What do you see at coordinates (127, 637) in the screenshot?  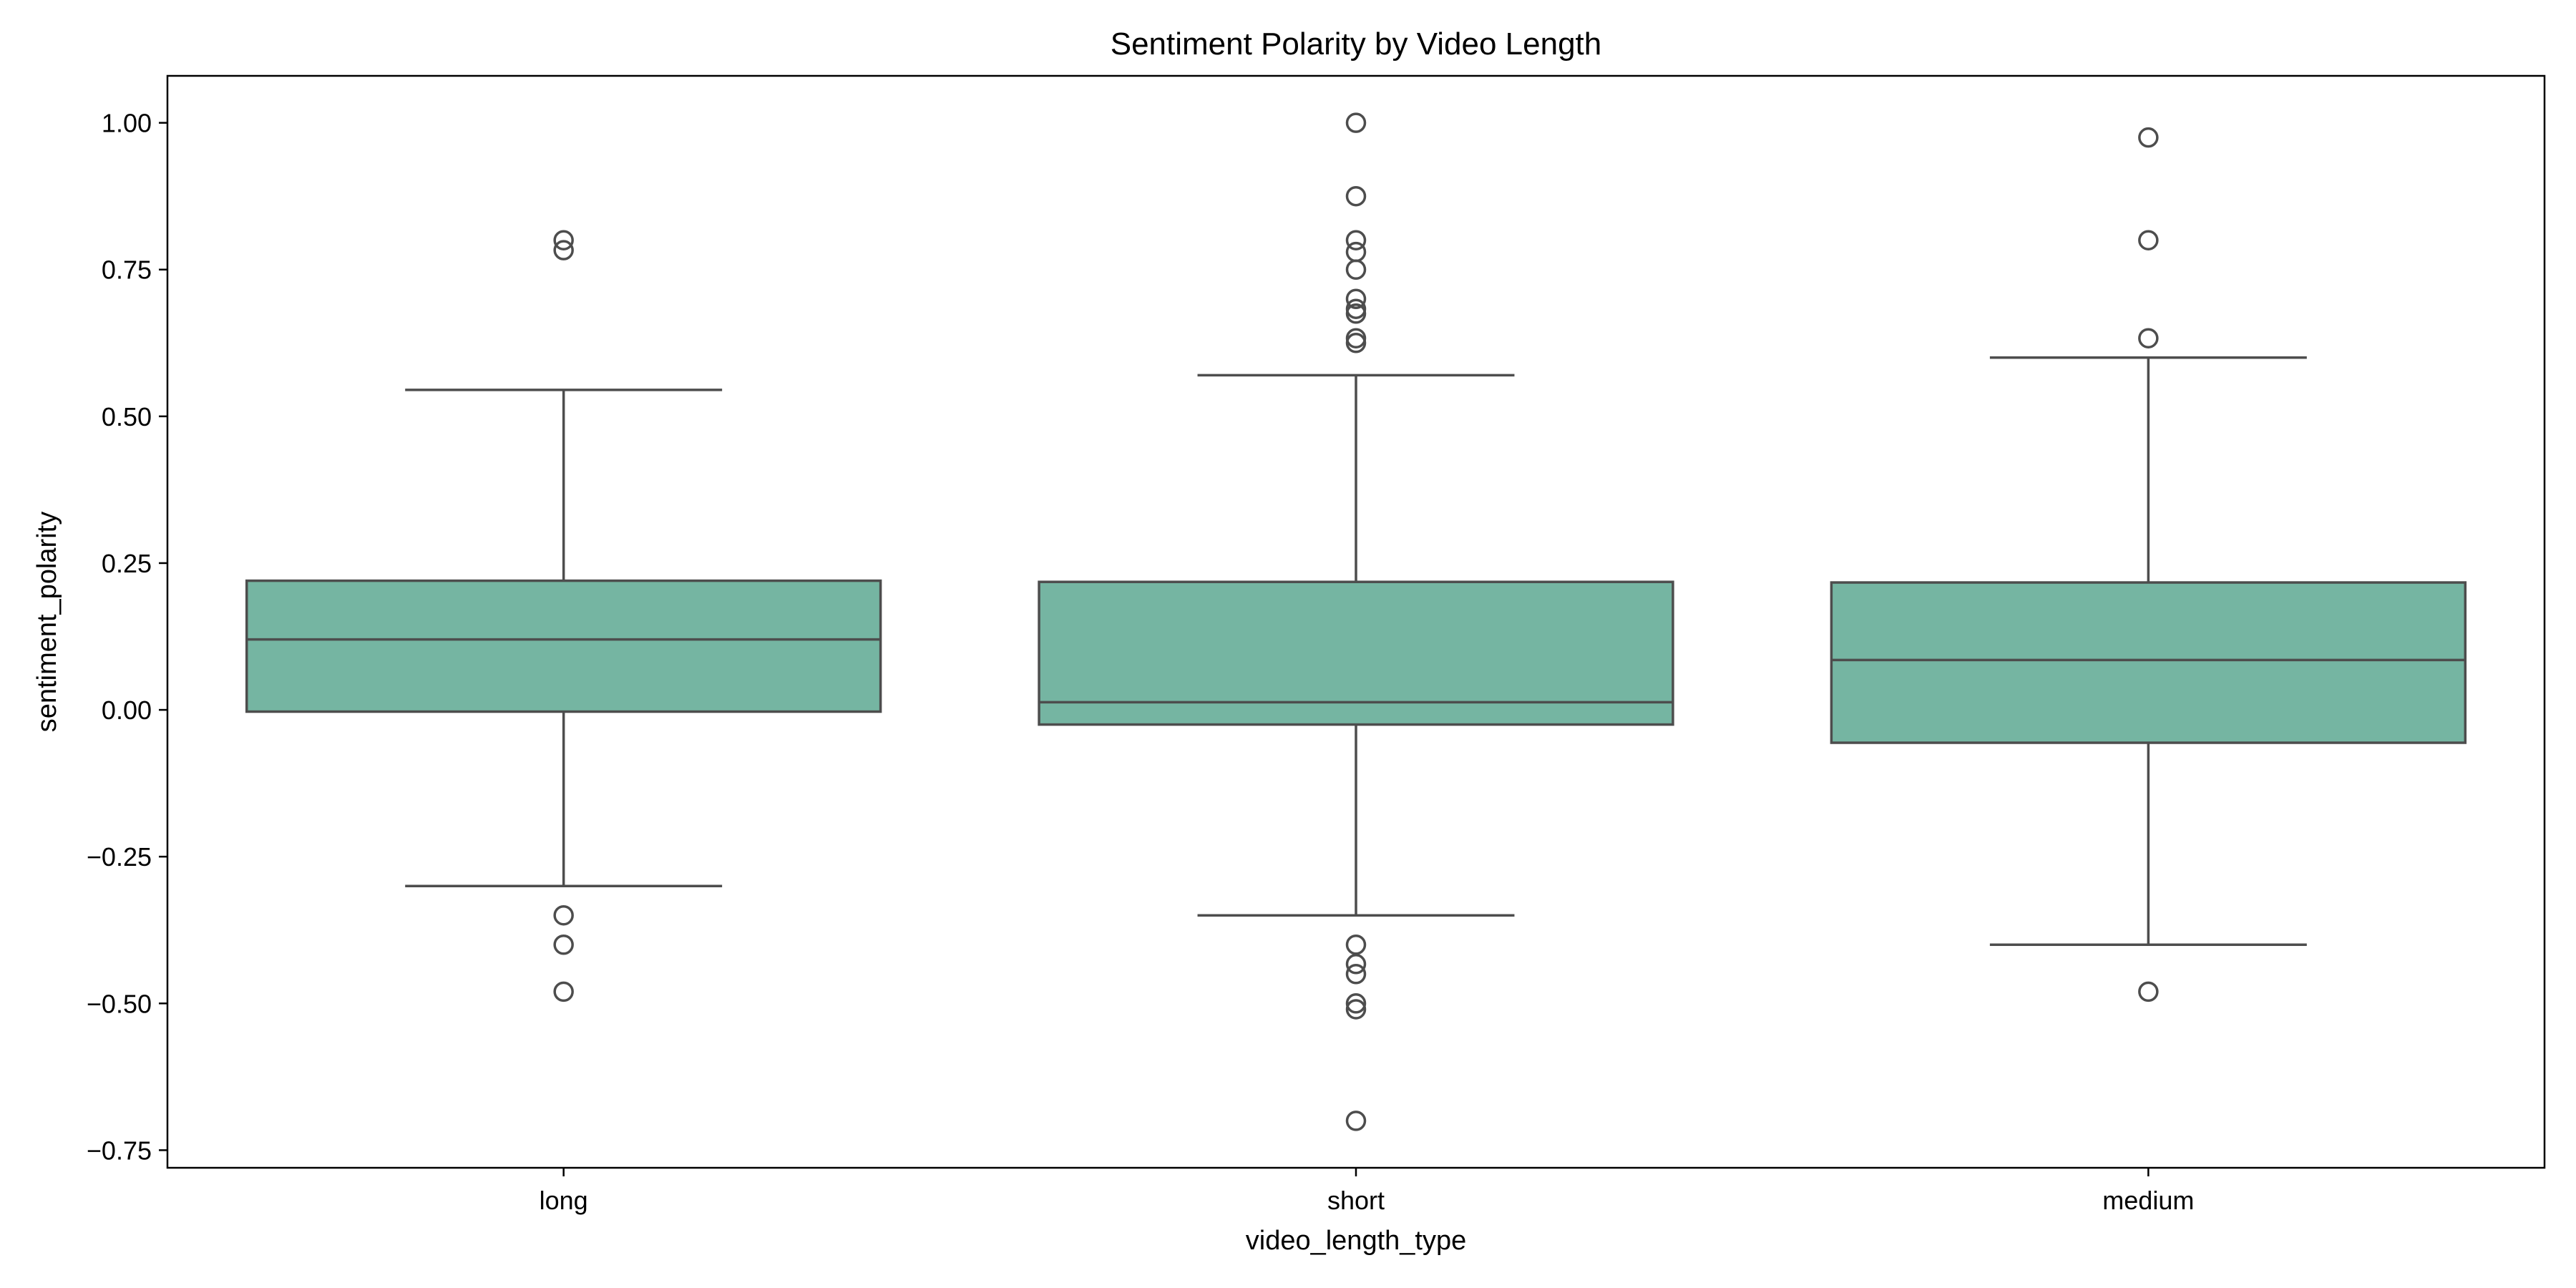 I see `y-axis-ticks: −0.75 −0.50 −0.25 0.00 0.25 0.50 0.75 1.00` at bounding box center [127, 637].